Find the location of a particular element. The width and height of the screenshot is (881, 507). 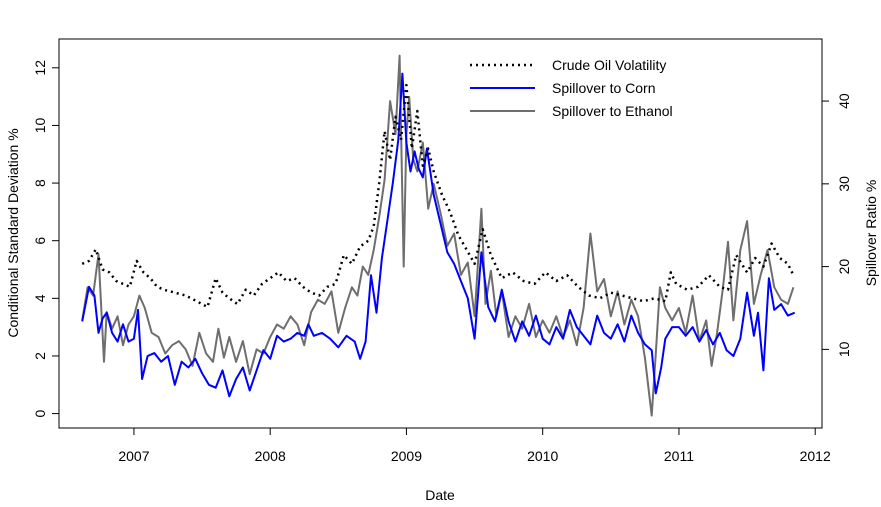

x-tick-label: 2009 is located at coordinates (406, 456).